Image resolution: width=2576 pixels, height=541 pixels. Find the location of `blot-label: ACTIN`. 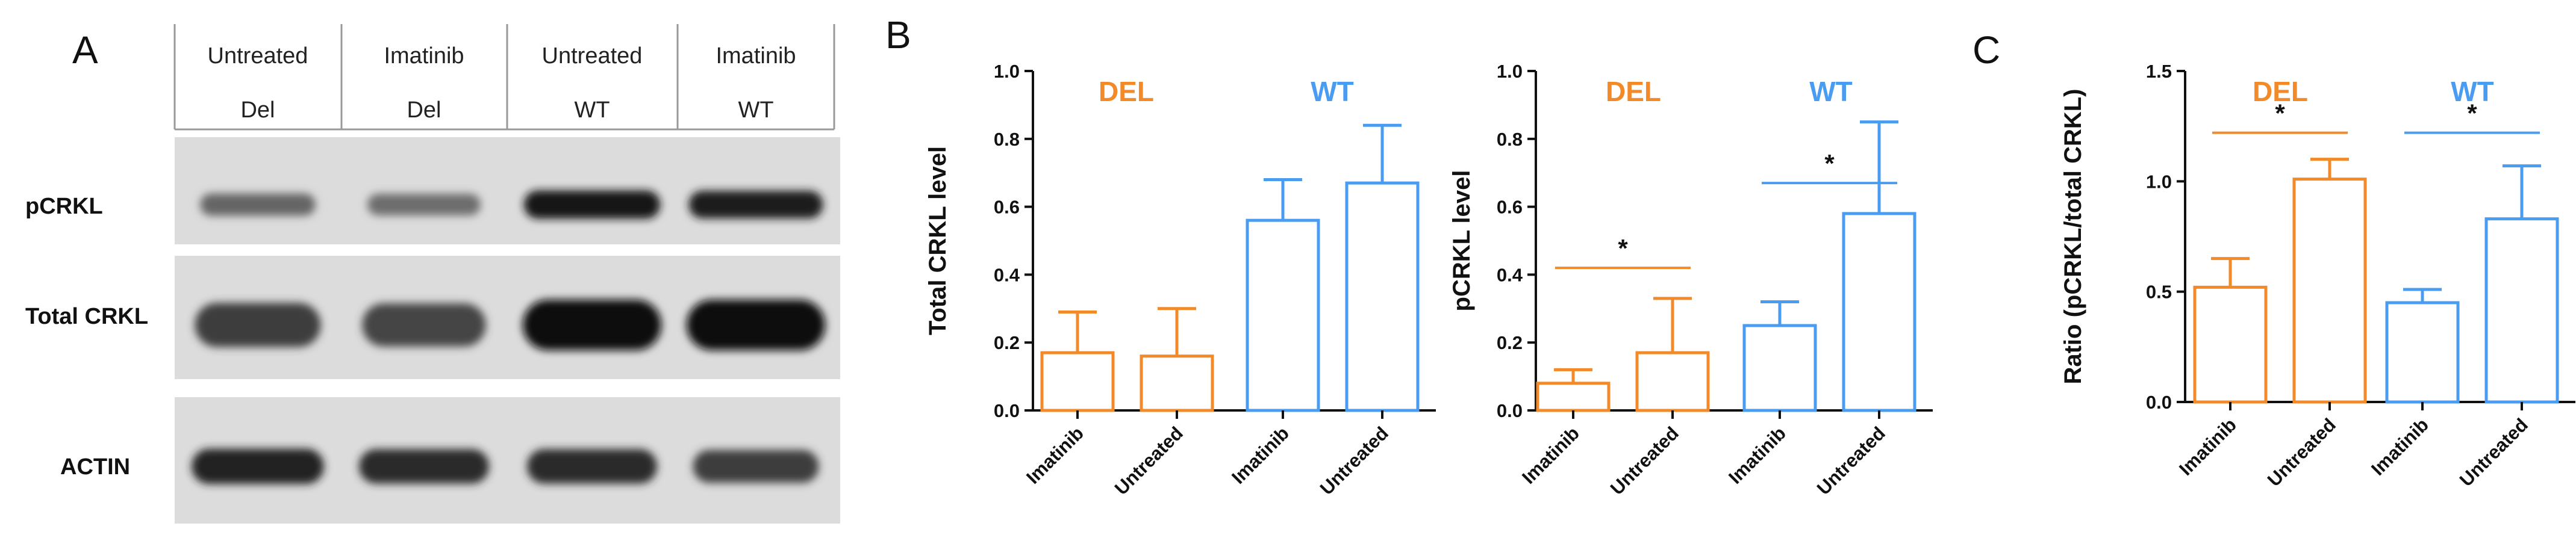

blot-label: ACTIN is located at coordinates (95, 467).